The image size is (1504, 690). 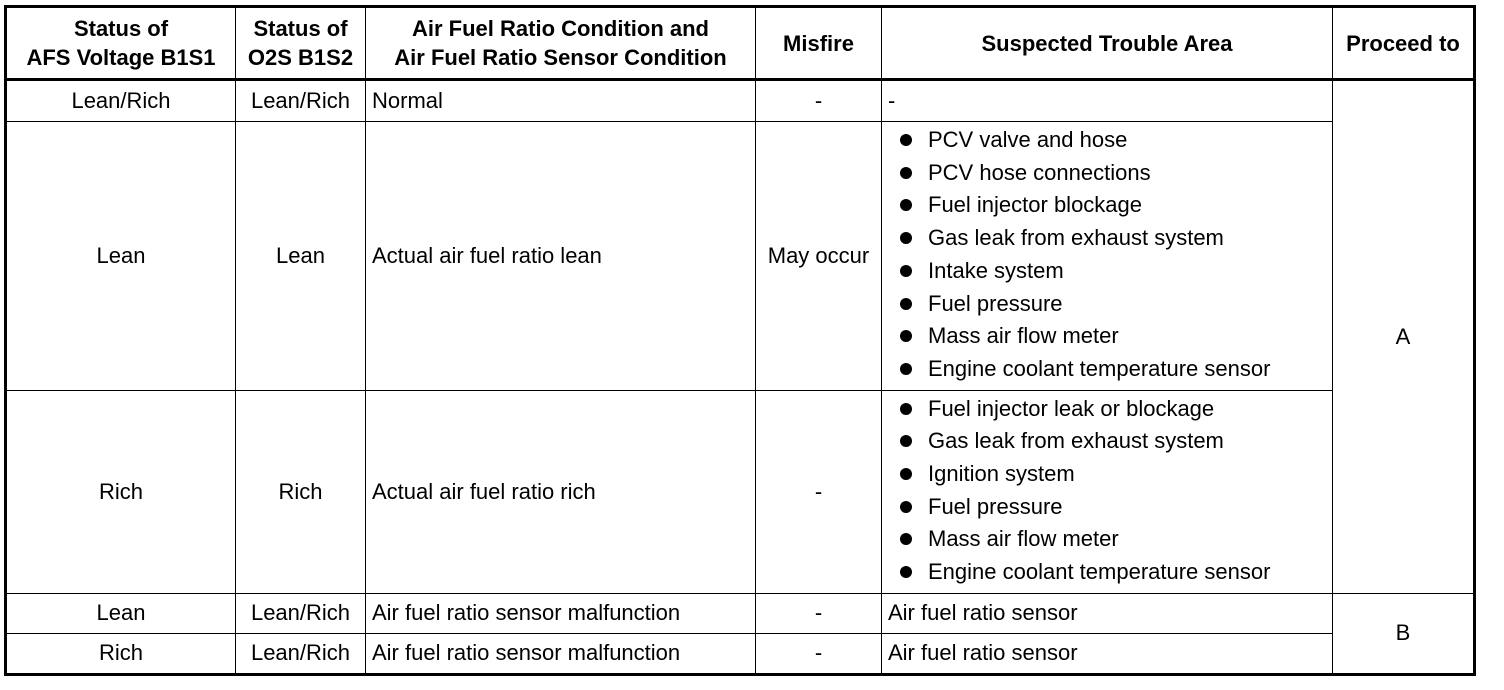 I want to click on header-o2s-line2: O2S B1S2, so click(x=300, y=57).